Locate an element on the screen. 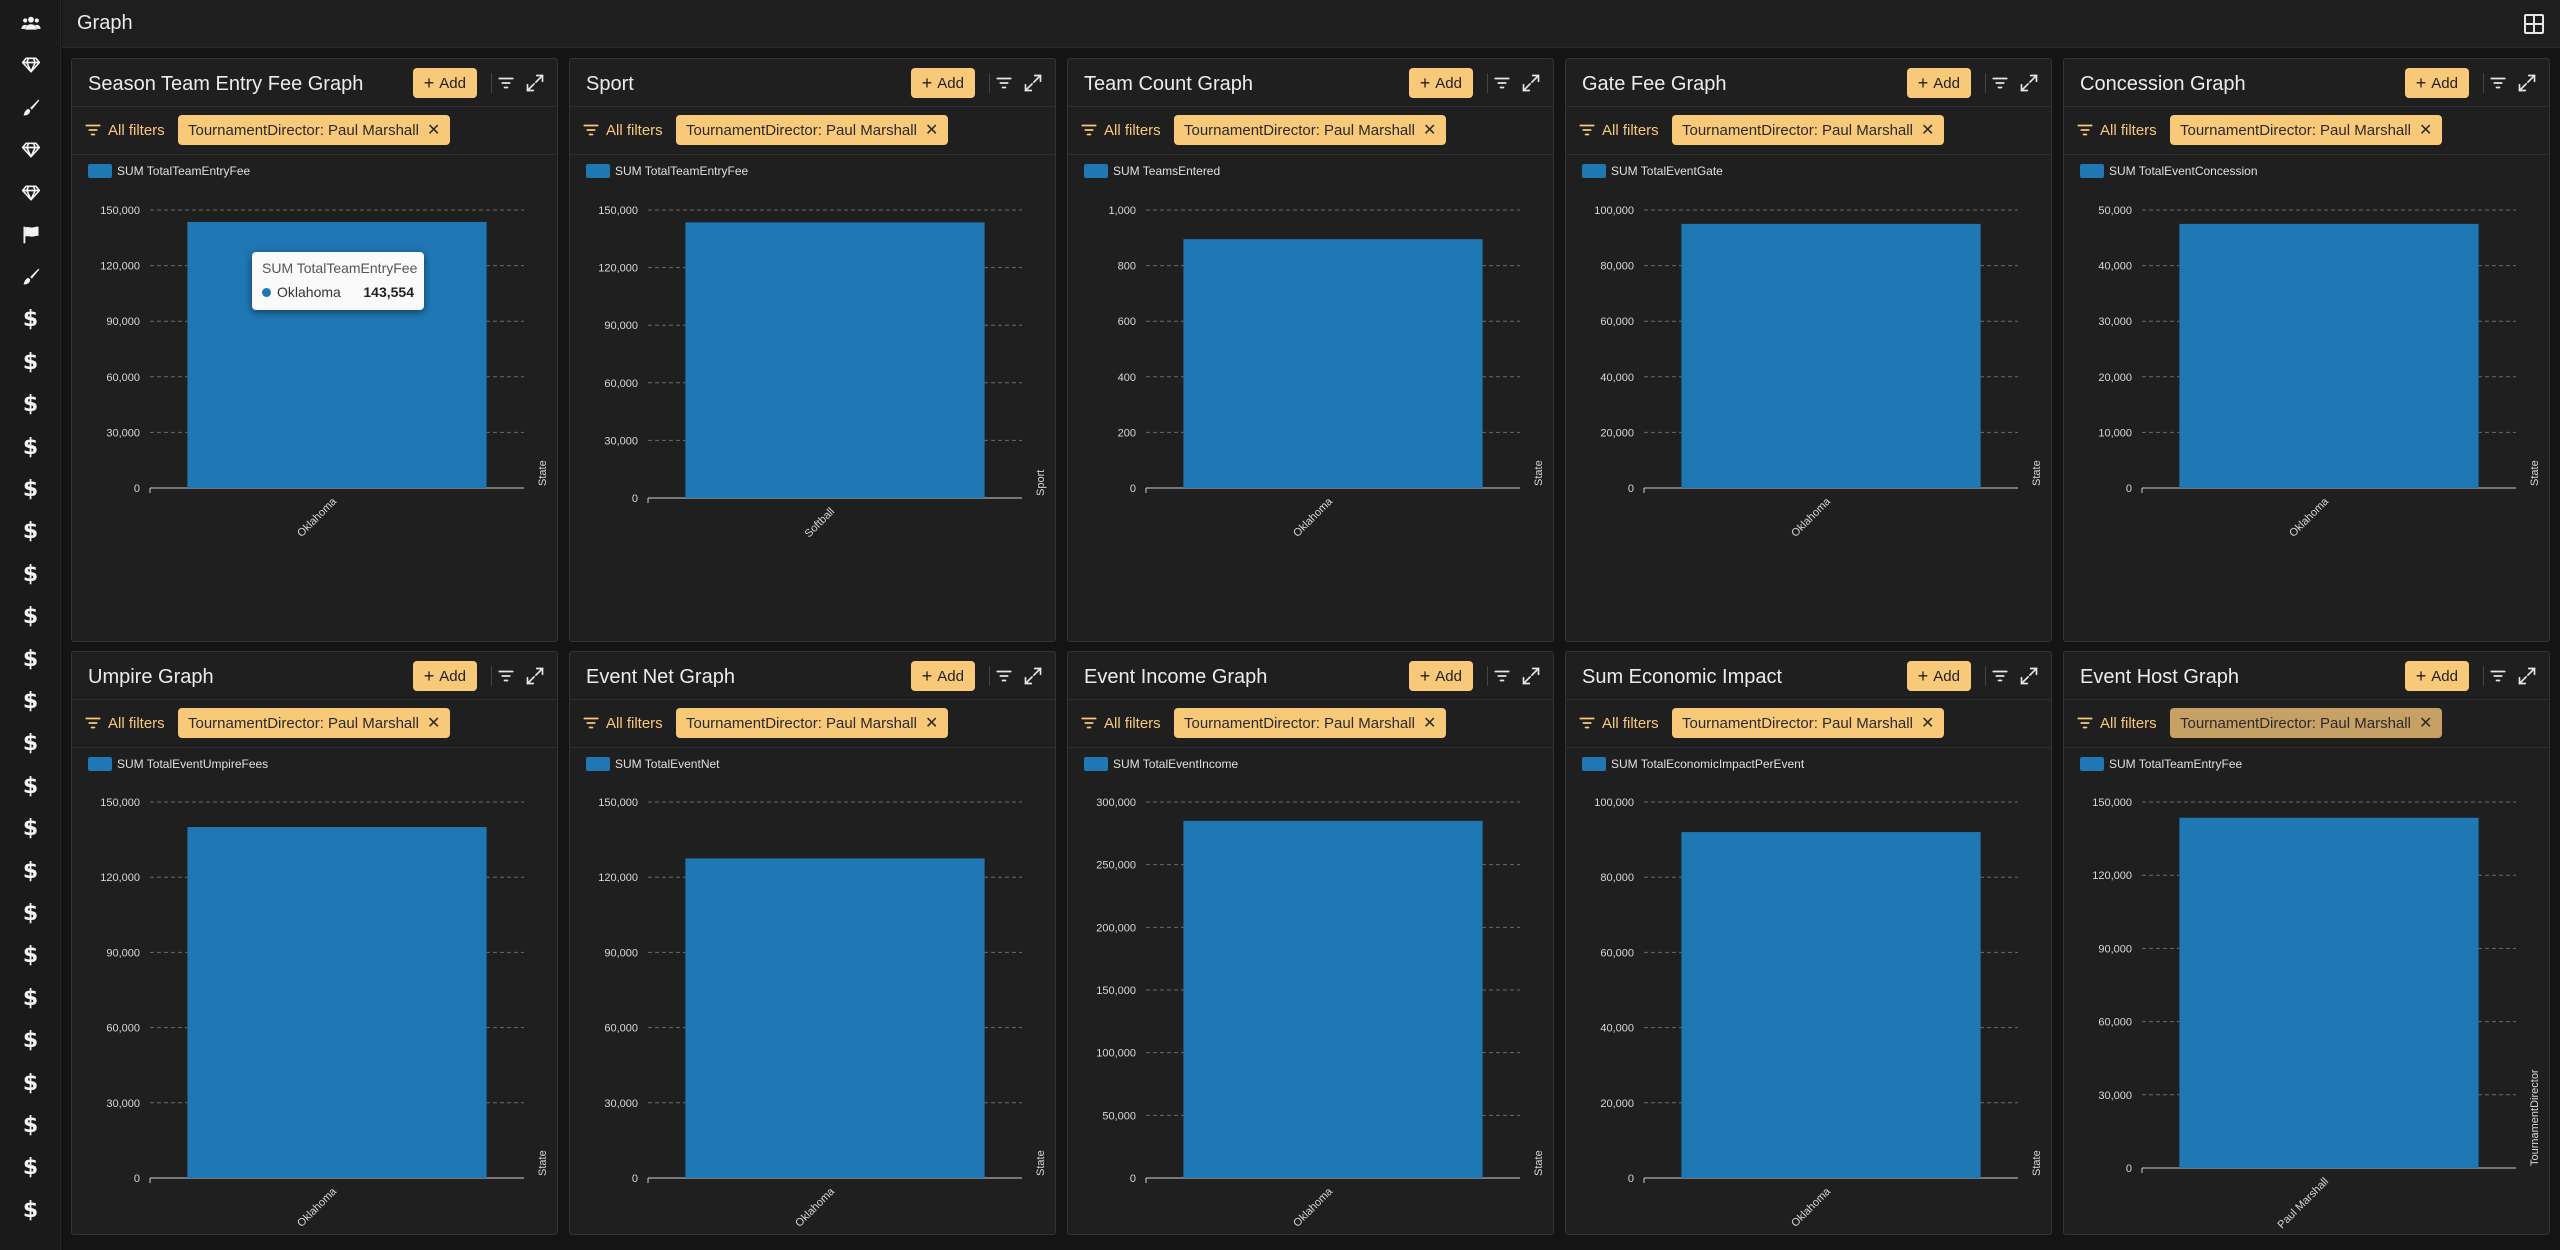 This screenshot has height=1250, width=2560. sidebar-item-users is located at coordinates (30, 23).